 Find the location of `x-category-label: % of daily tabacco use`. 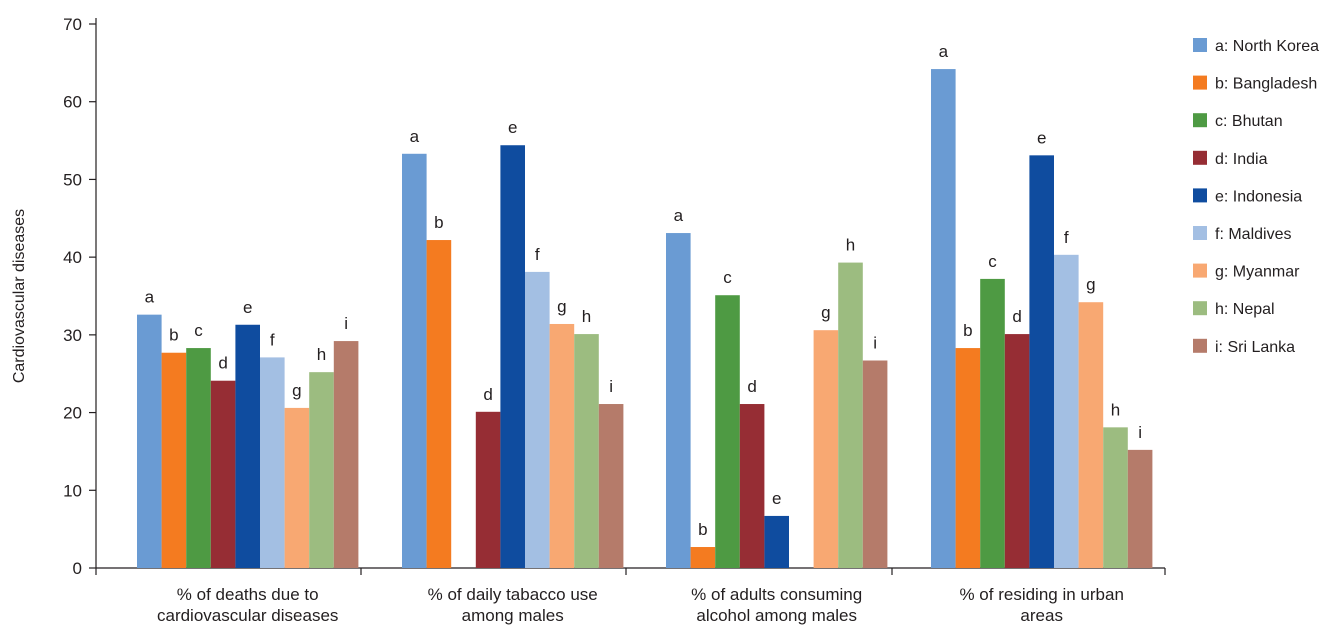

x-category-label: % of daily tabacco use is located at coordinates (513, 594).